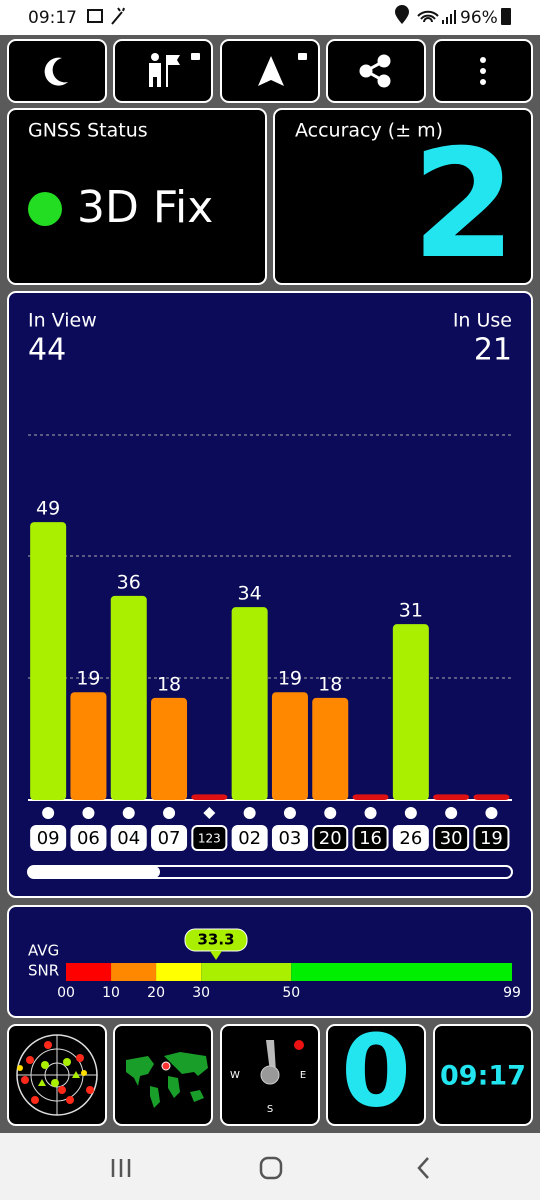  I want to click on gnss-status-title: GNSS Status, so click(88, 131).